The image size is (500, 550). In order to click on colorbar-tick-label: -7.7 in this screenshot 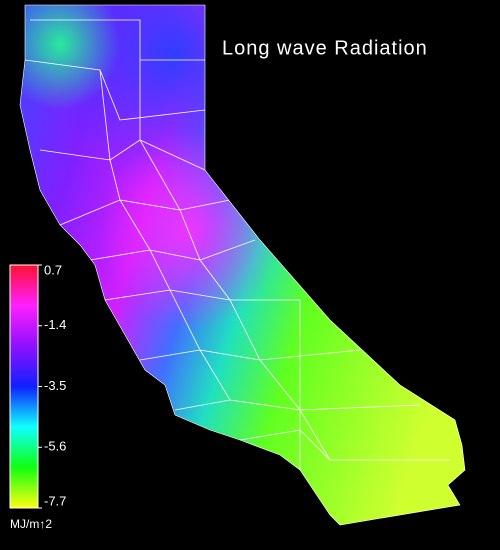, I will do `click(55, 500)`.